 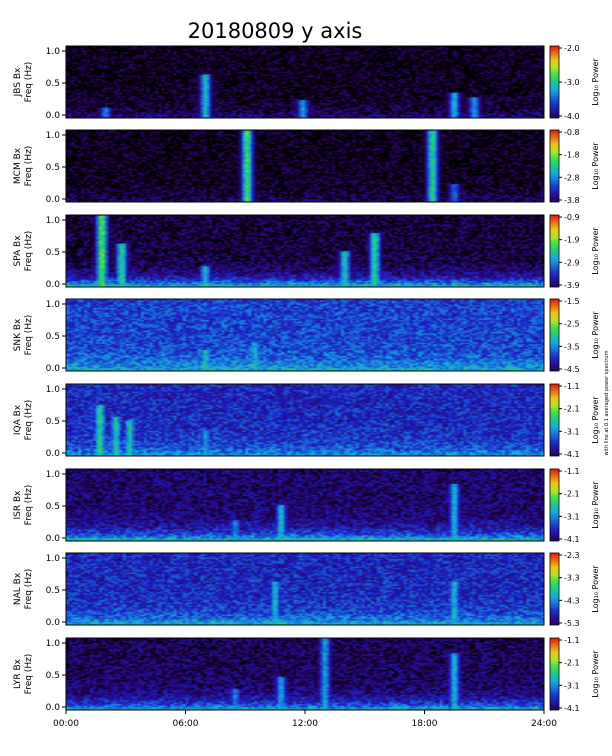 I want to click on station-label: IQA Bx, so click(x=18, y=419).